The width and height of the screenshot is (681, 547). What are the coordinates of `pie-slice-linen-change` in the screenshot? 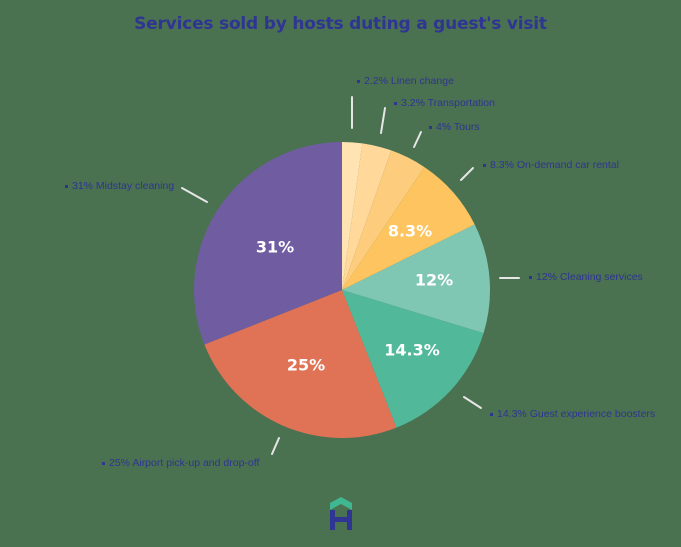 It's located at (352, 216).